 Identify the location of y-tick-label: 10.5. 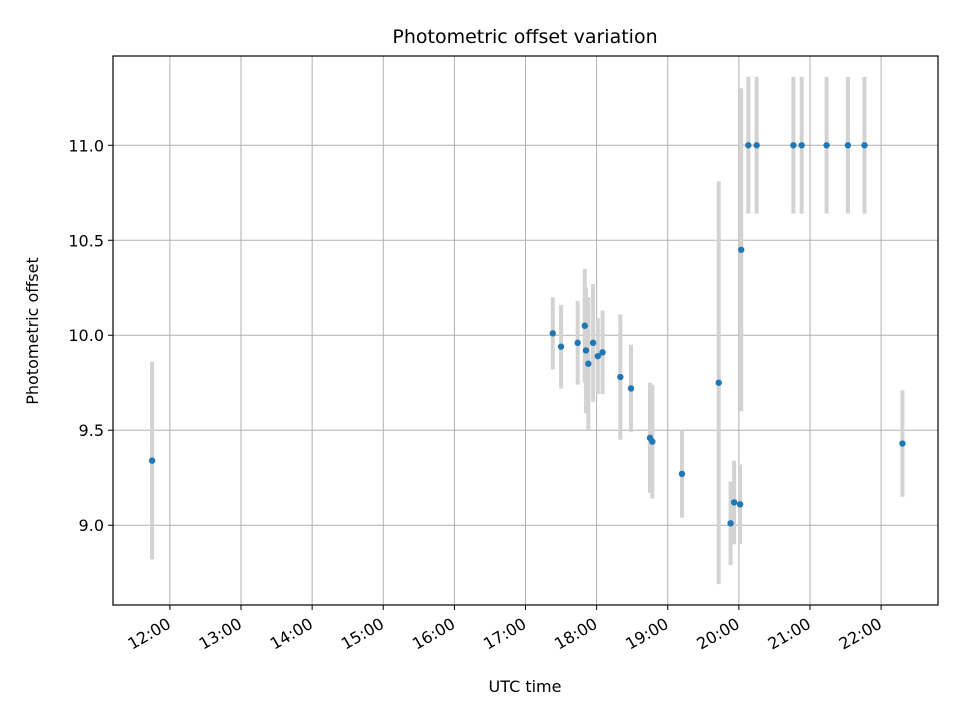
(86, 240).